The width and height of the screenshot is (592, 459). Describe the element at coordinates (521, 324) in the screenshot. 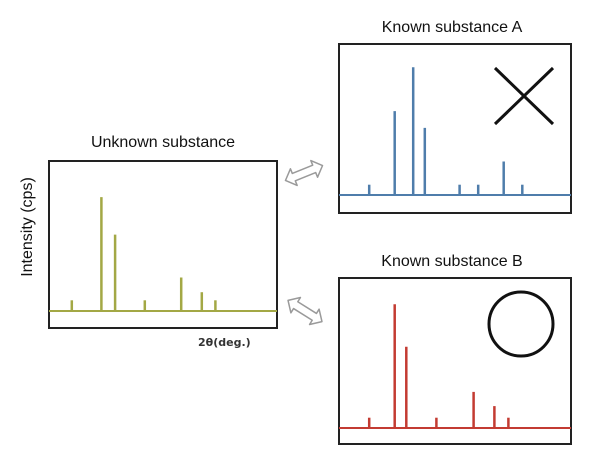

I see `circle-icon` at that location.